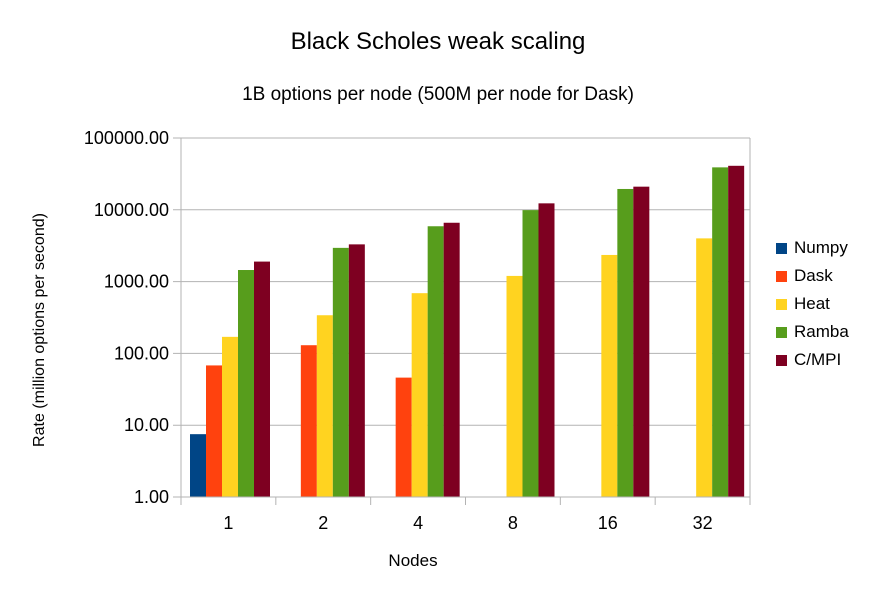 The image size is (876, 600). What do you see at coordinates (131, 210) in the screenshot?
I see `y-tick-label: 10000.00` at bounding box center [131, 210].